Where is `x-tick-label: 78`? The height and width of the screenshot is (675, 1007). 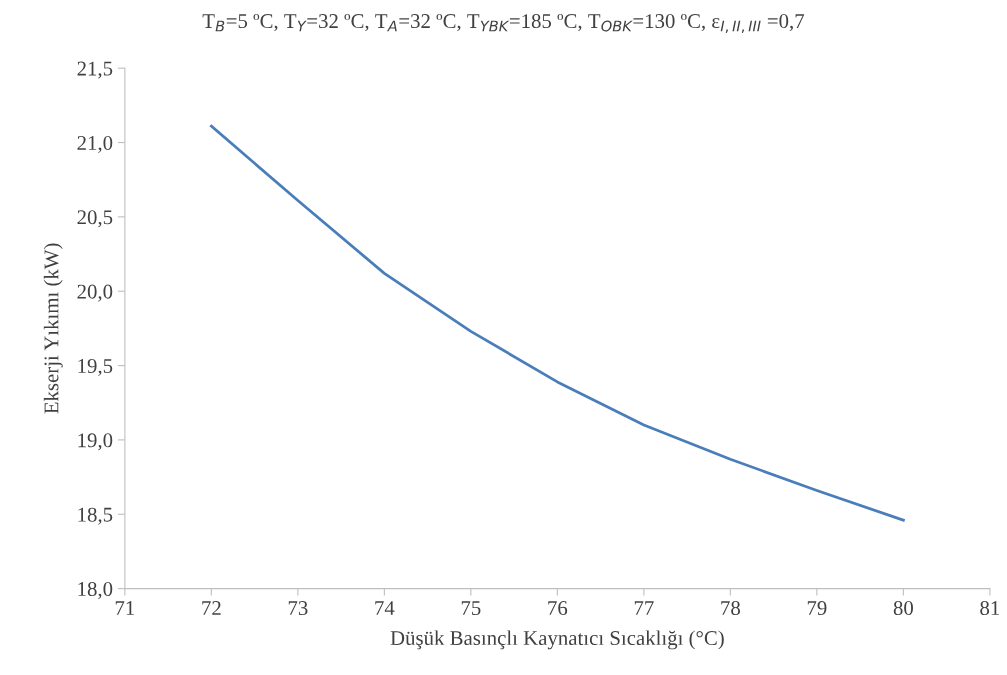 x-tick-label: 78 is located at coordinates (730, 608).